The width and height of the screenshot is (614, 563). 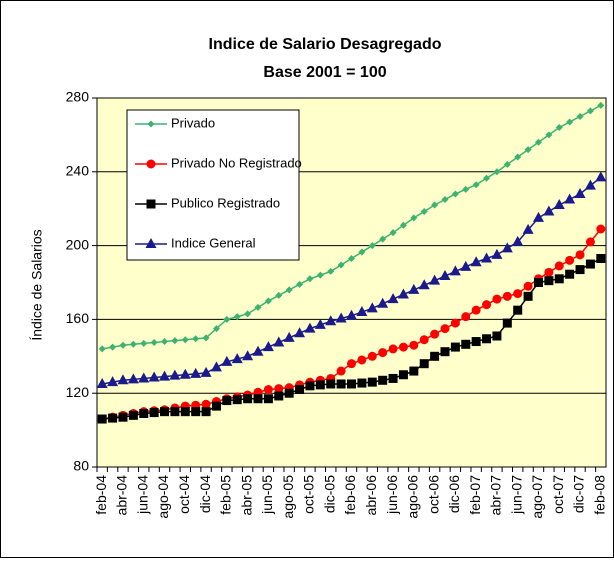 I want to click on legend-label: Privado No Registrado, so click(x=236, y=162).